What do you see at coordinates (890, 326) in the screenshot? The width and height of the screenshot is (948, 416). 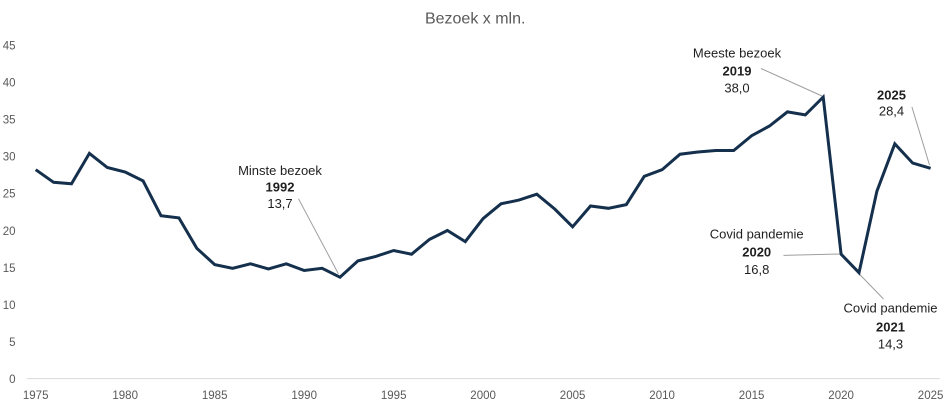 I see `svg-text: 2021` at bounding box center [890, 326].